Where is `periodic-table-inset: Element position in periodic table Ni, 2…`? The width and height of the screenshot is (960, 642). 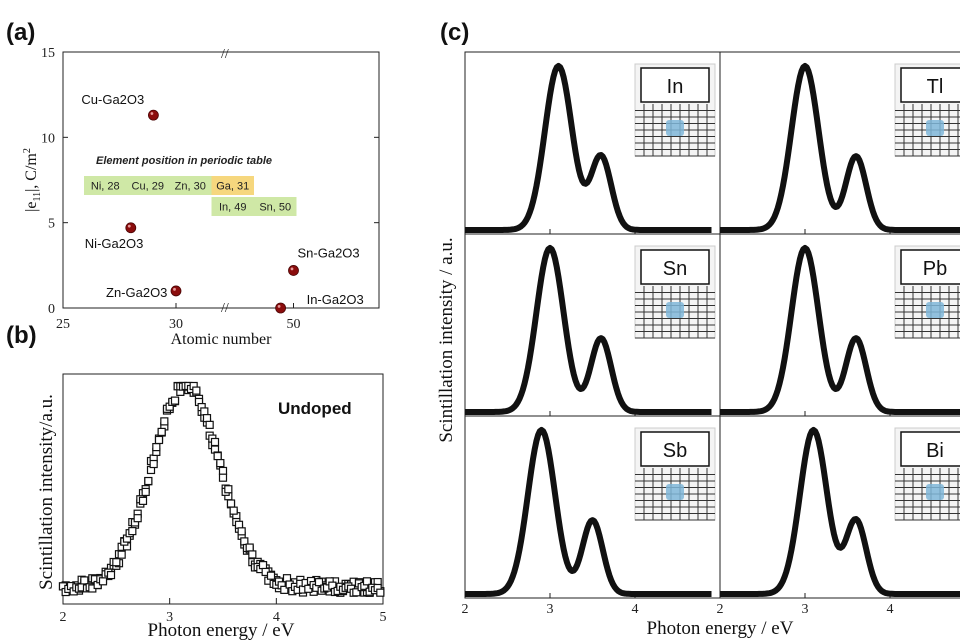 periodic-table-inset: Element position in periodic table Ni, 2… is located at coordinates (190, 185).